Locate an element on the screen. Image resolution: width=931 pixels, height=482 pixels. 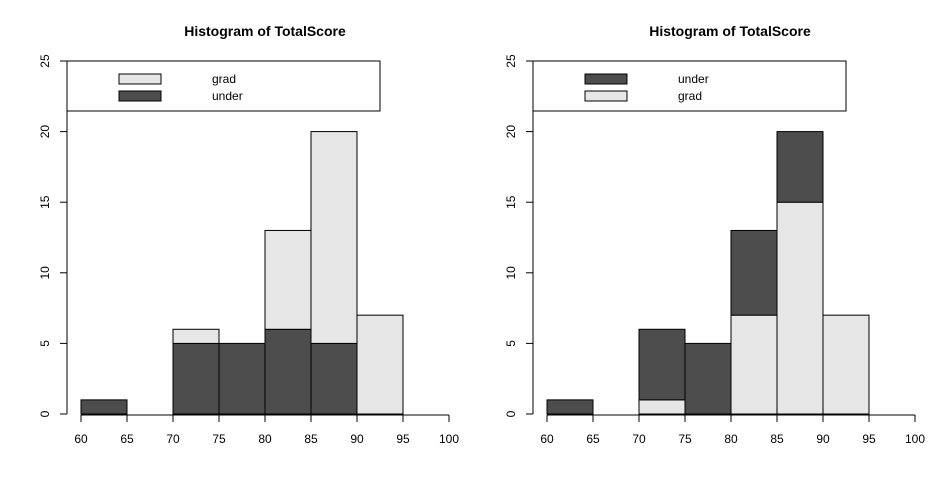
legend: under grad is located at coordinates (689, 86).